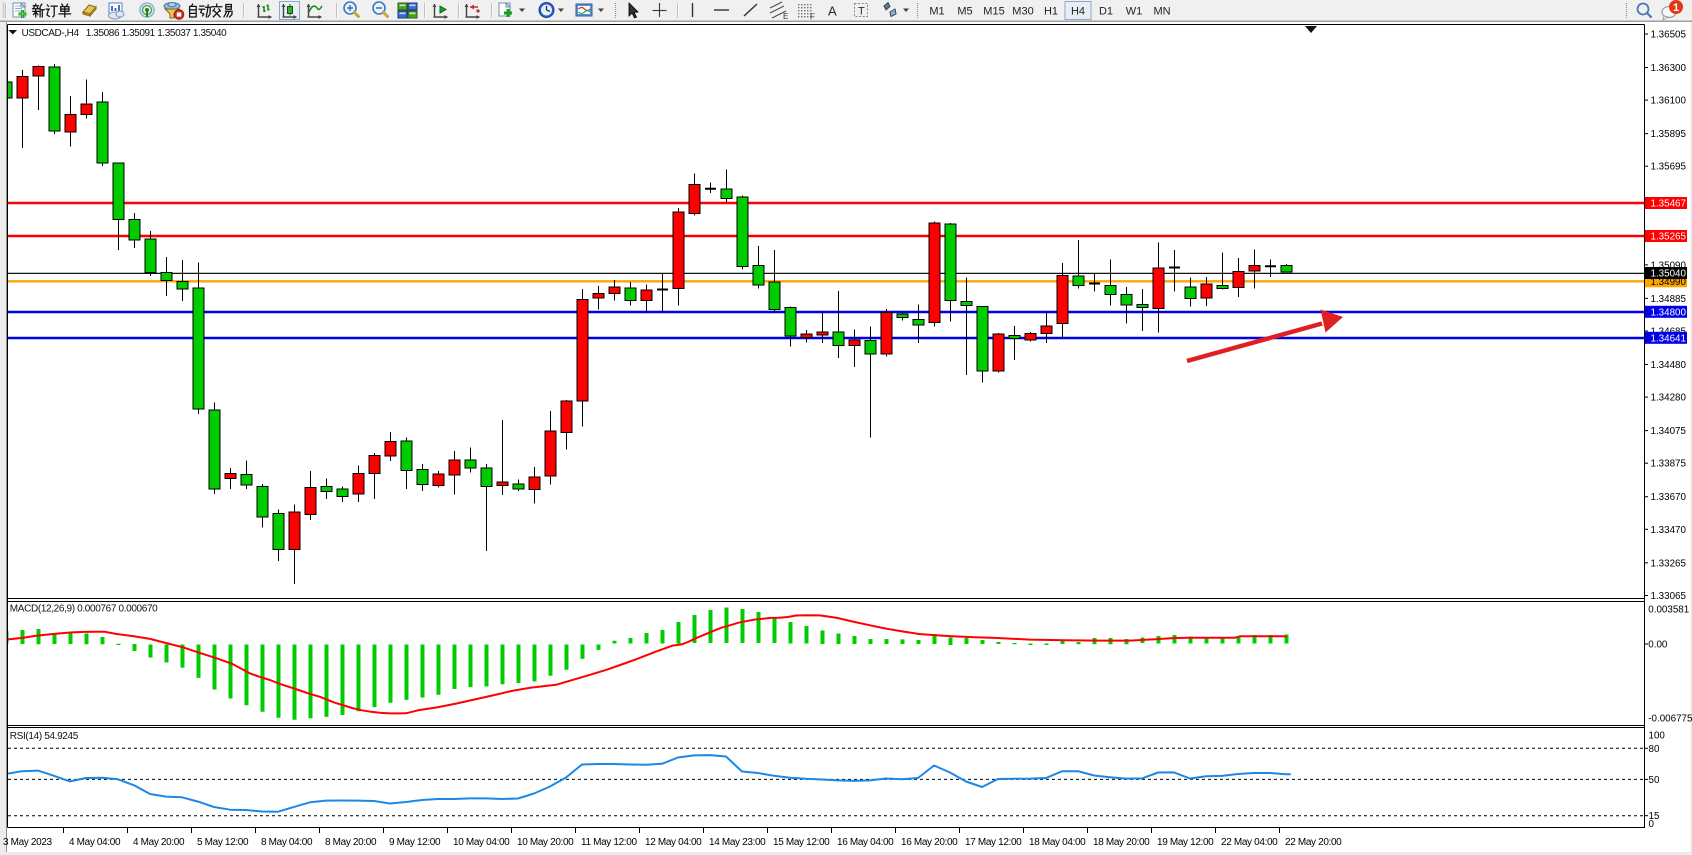 This screenshot has height=855, width=1692. I want to click on svg-text: 1.35695, so click(1669, 167).